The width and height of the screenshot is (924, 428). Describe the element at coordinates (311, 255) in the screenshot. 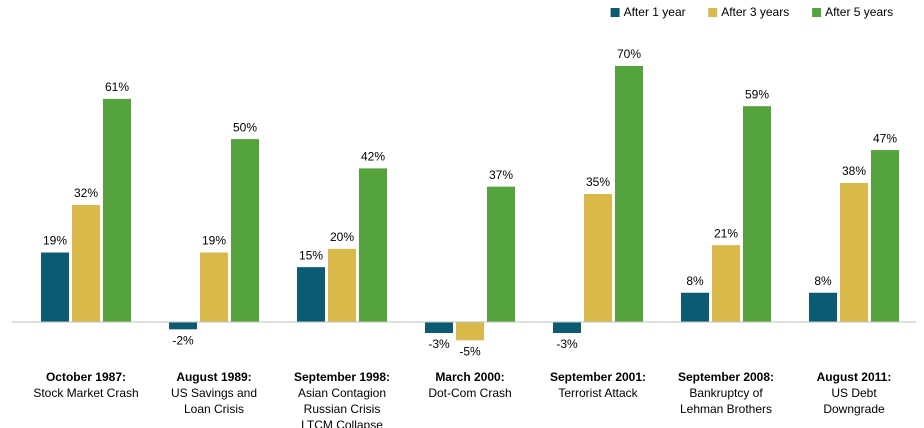

I see `value-label: 15%` at that location.